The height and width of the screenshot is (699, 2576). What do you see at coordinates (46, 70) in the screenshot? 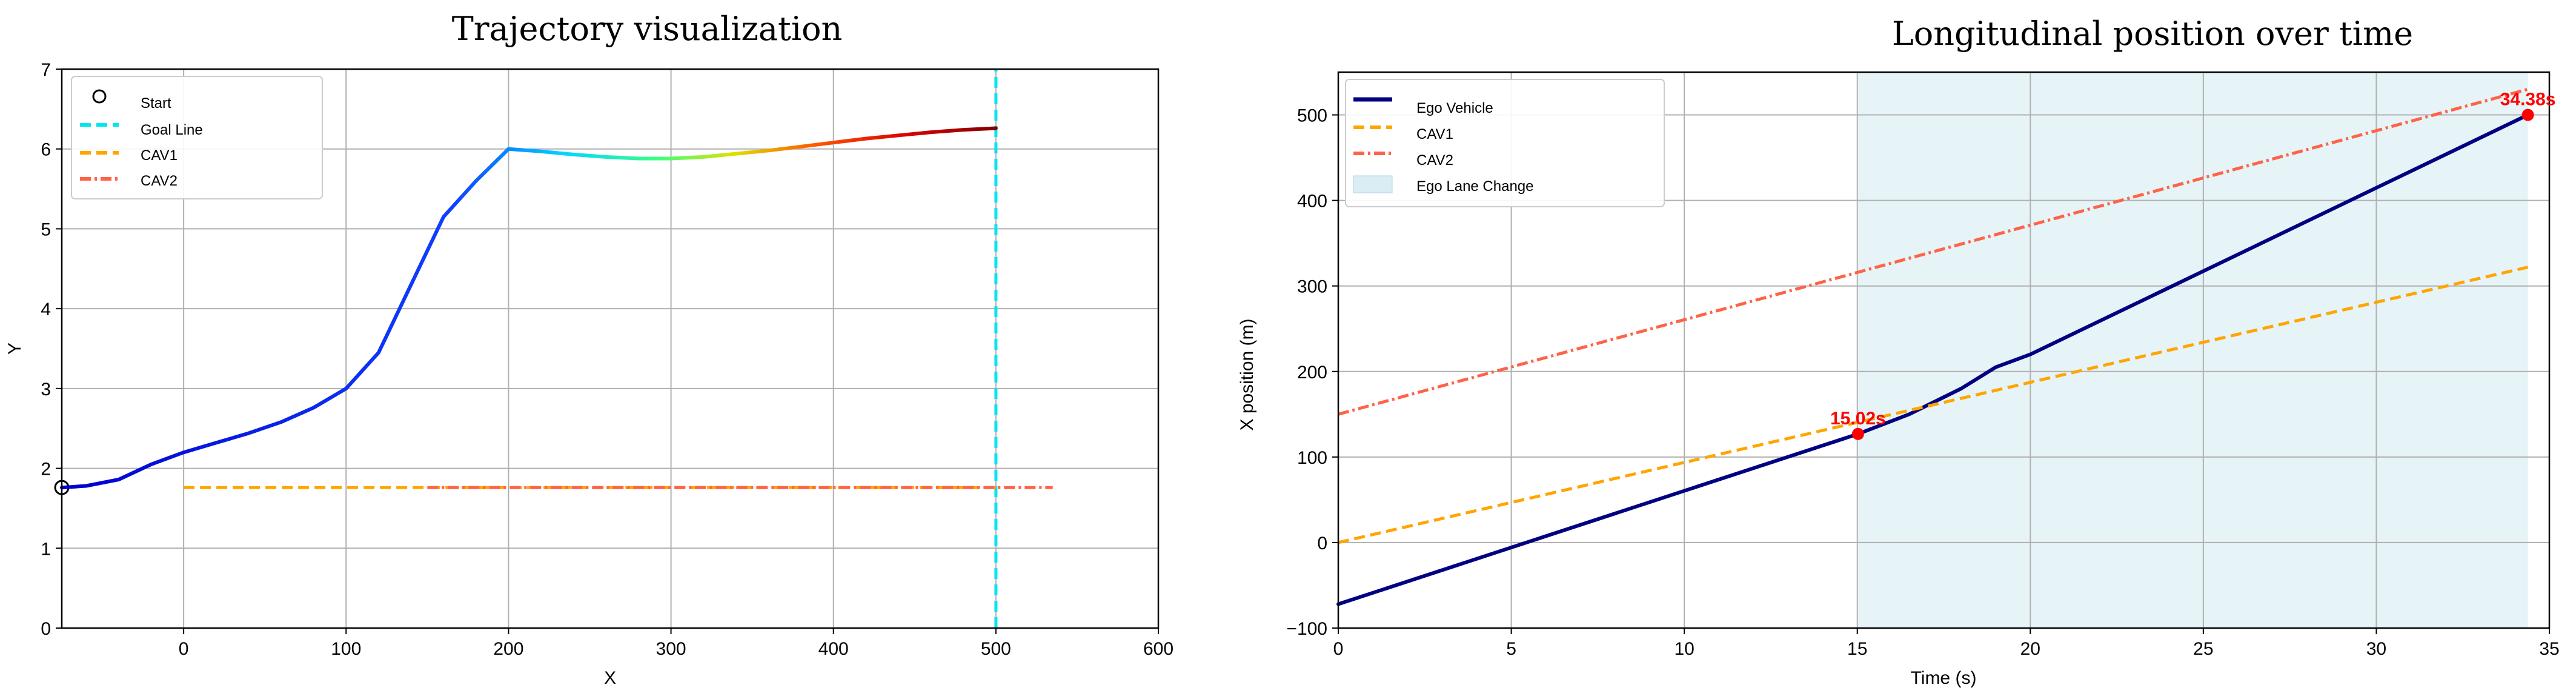
I see `y-tick-label: 7` at bounding box center [46, 70].